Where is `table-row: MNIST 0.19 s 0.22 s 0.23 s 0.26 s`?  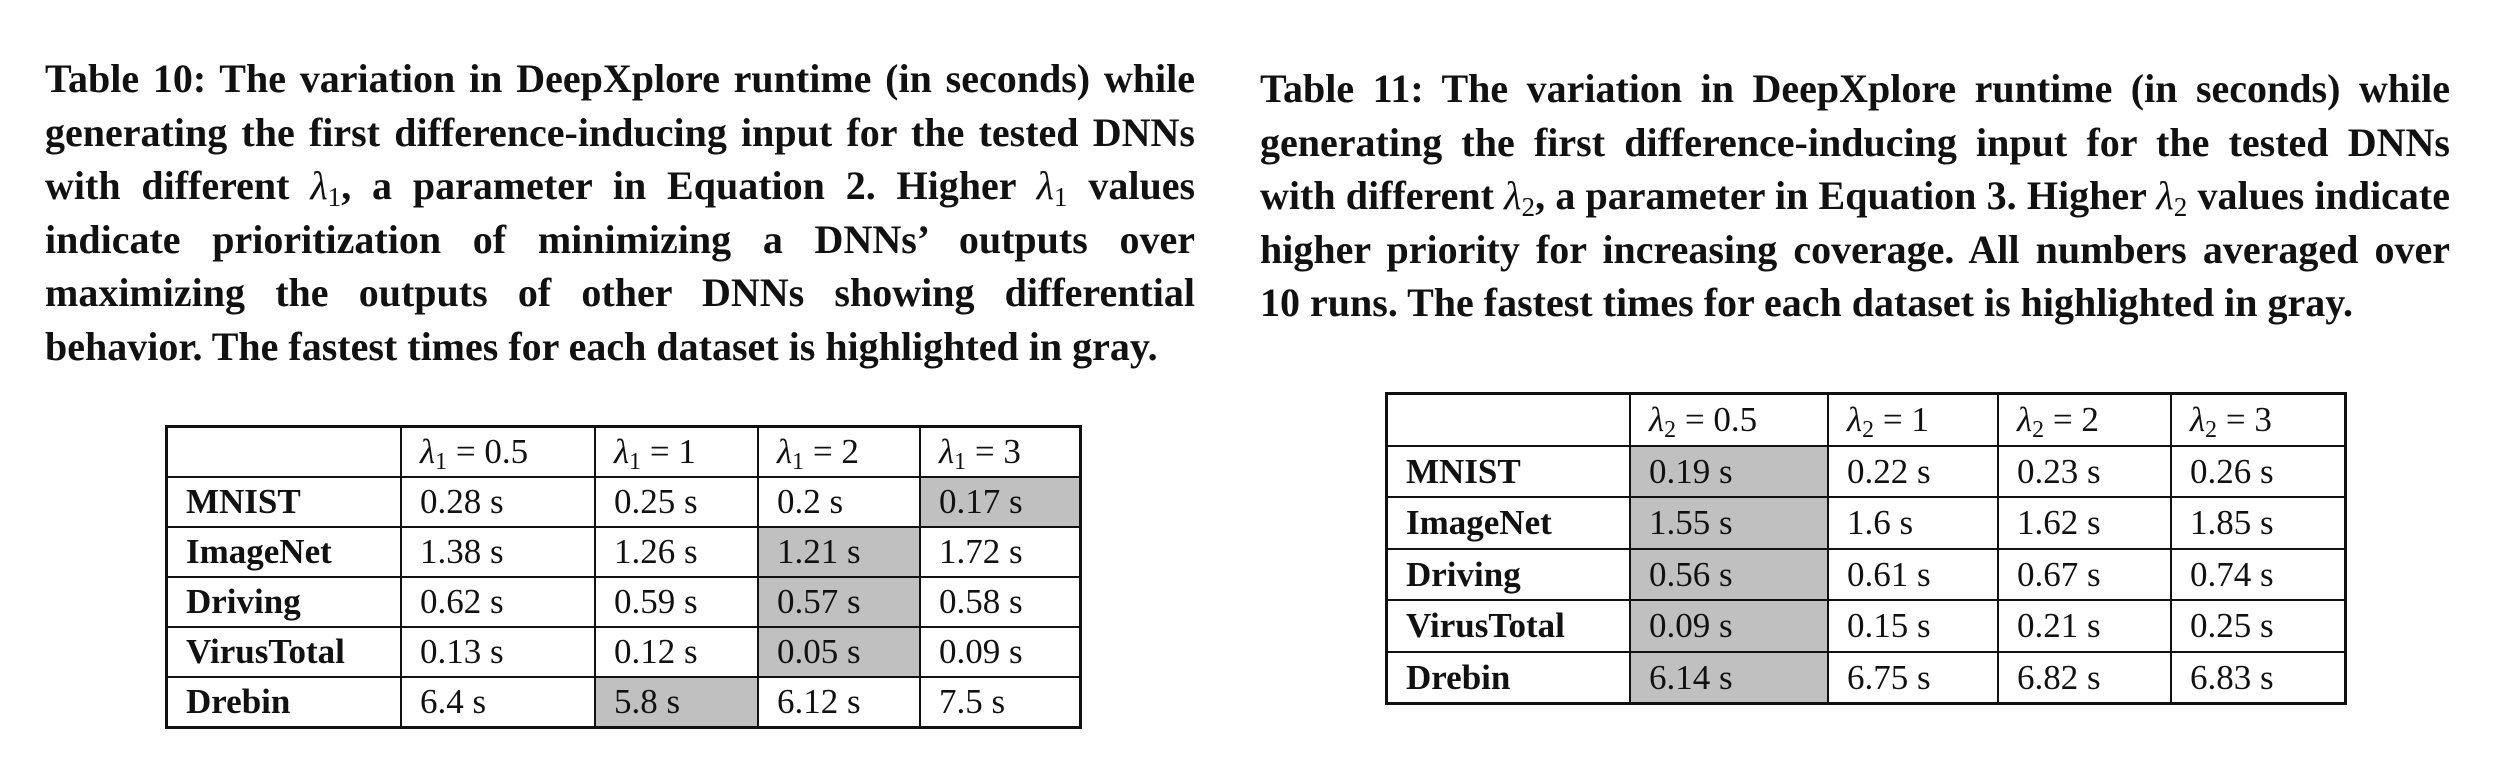
table-row: MNIST 0.19 s 0.22 s 0.23 s 0.26 s is located at coordinates (1866, 471).